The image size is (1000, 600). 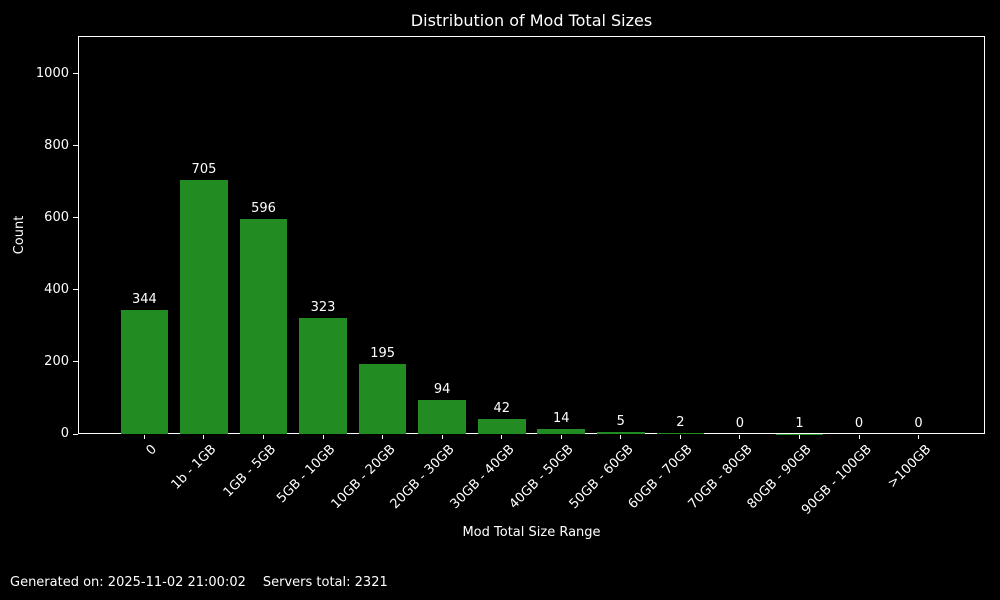 I want to click on y-tick-label: 0, so click(x=64, y=433).